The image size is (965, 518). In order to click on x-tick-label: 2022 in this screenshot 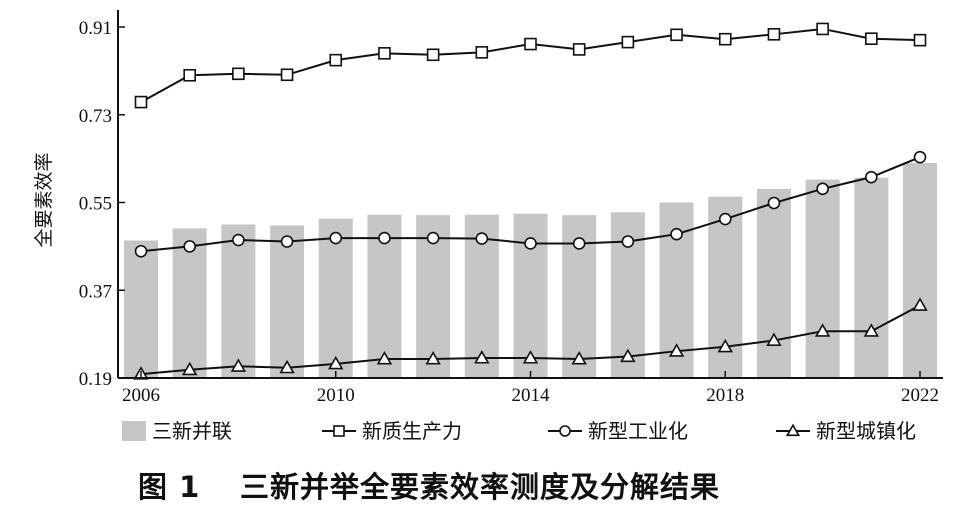, I will do `click(920, 395)`.